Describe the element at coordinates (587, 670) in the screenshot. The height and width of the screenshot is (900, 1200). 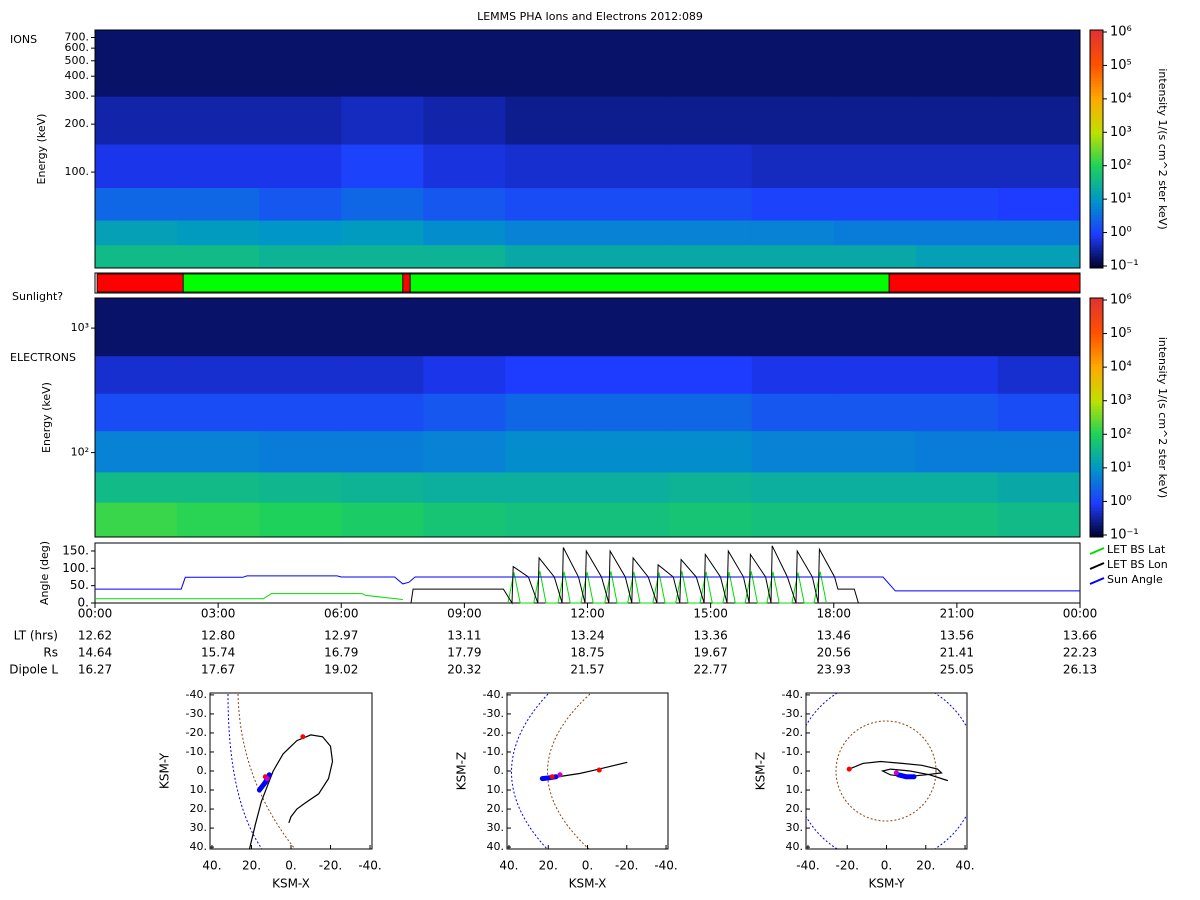
I see `ephemeris-value: 21.57` at that location.